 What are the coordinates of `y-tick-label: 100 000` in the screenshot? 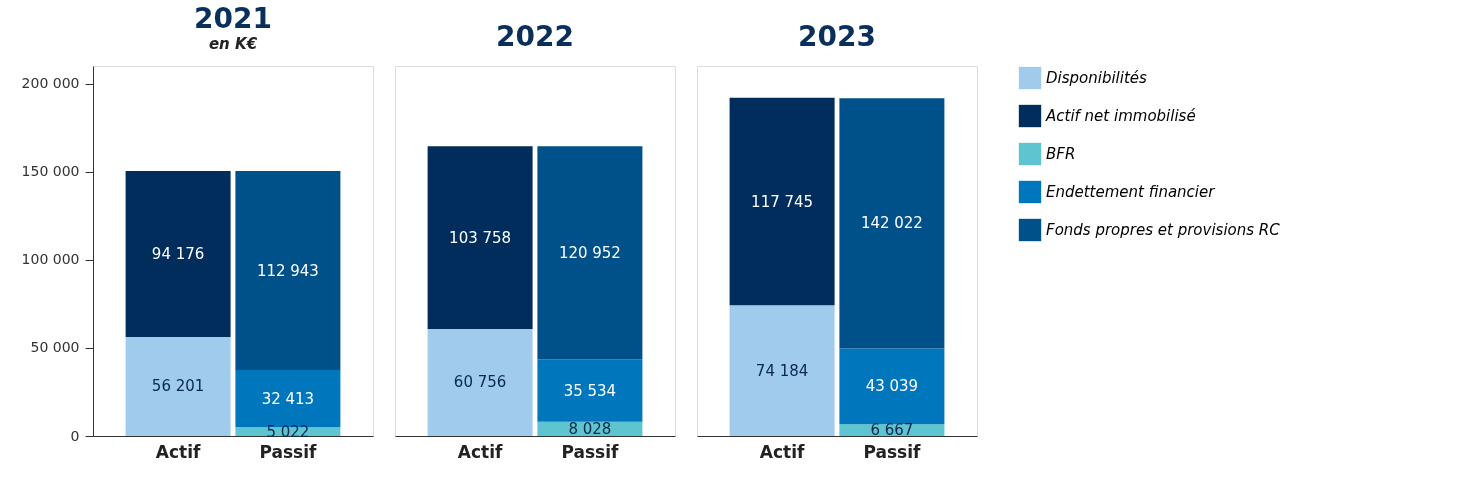 It's located at (50, 259).